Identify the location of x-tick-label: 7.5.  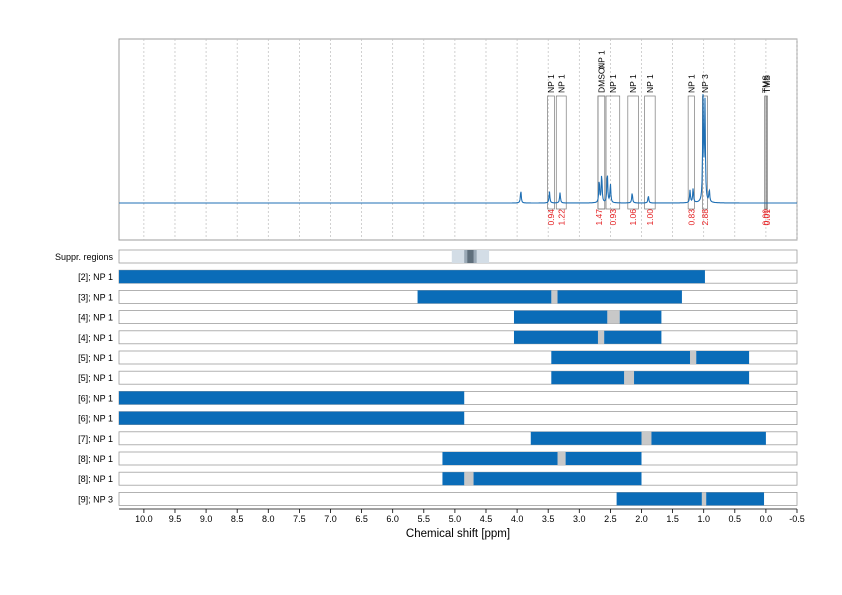
(299, 519).